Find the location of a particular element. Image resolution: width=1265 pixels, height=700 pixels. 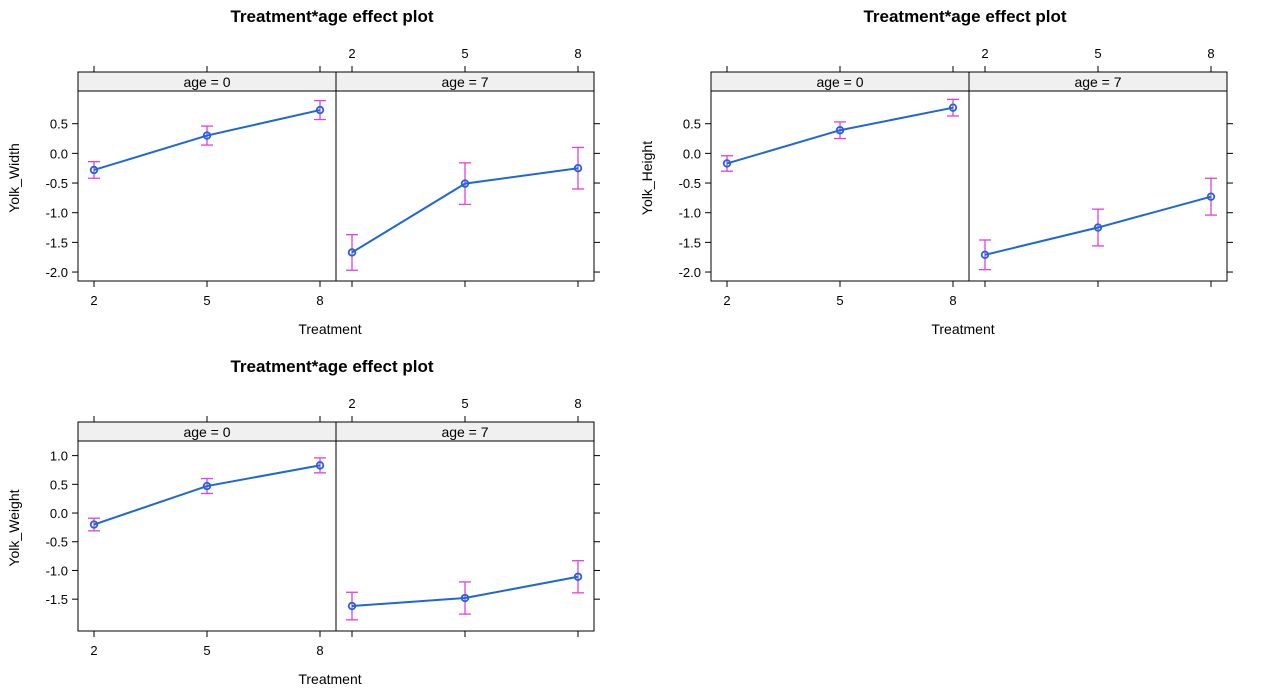

y-axis-title: Yolk_Height is located at coordinates (647, 178).